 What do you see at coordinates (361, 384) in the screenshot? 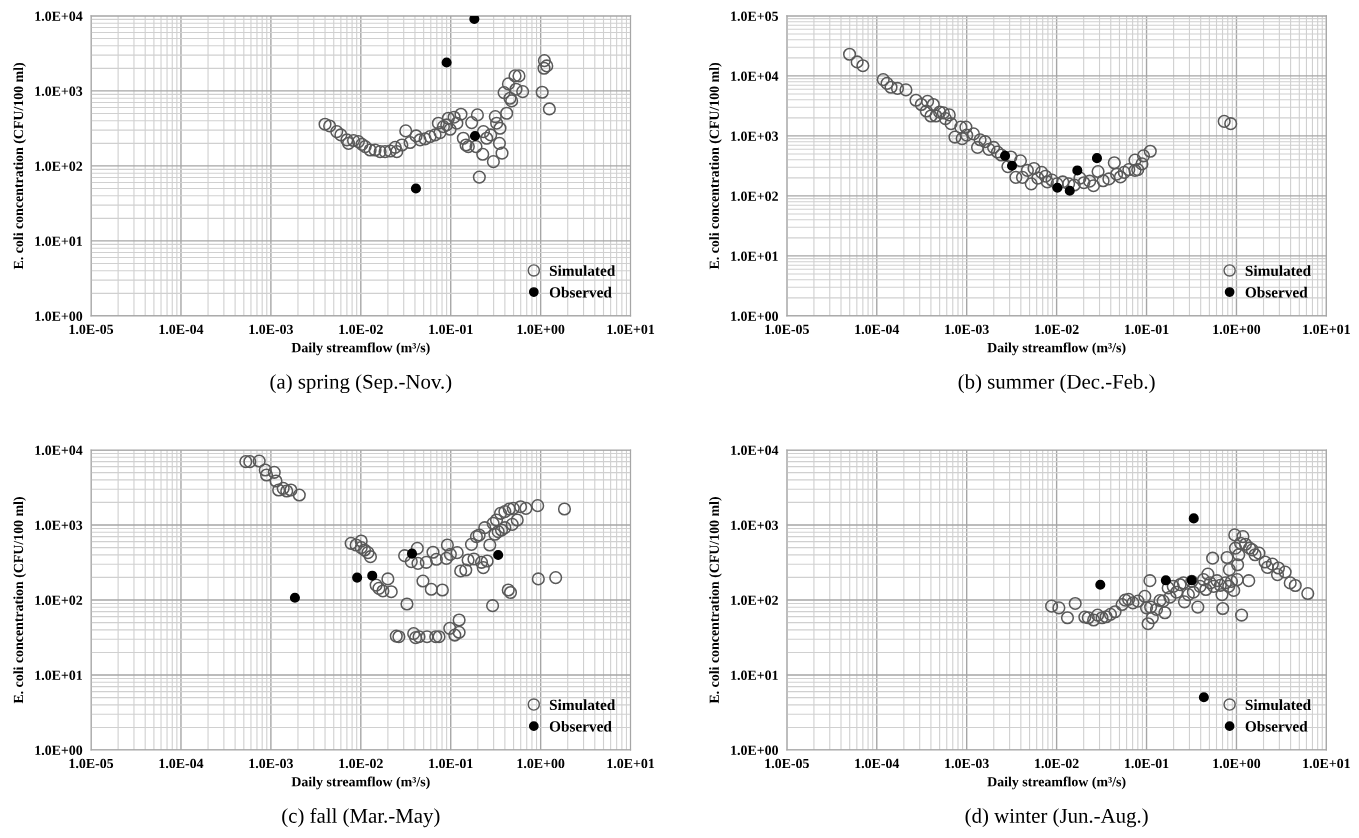
I see `text: (a) spring (Sep.-Nov.)` at bounding box center [361, 384].